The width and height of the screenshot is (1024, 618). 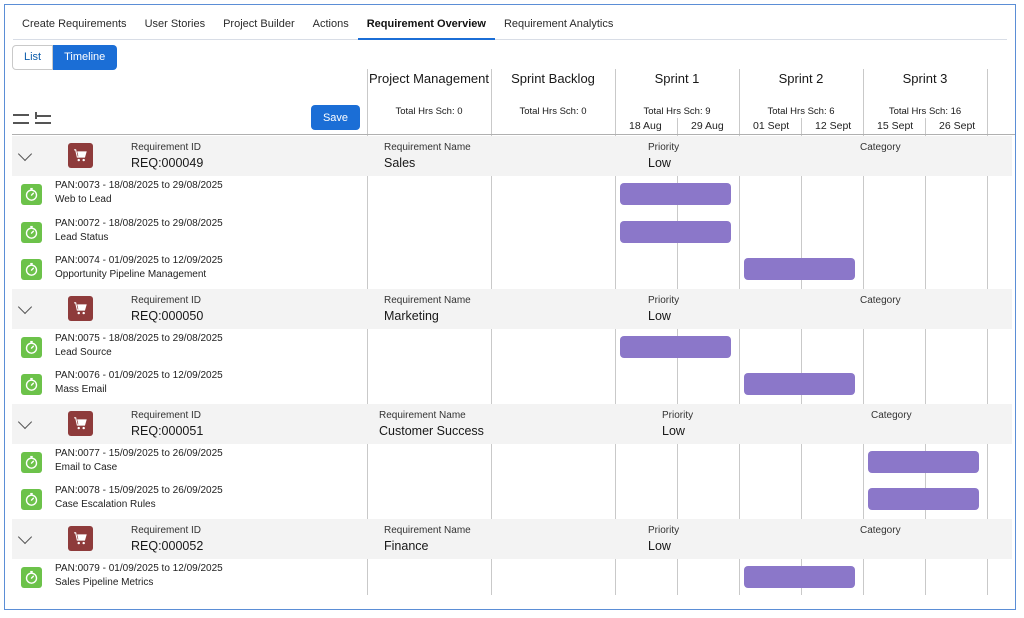 I want to click on timeline-view-button: Timeline, so click(x=85, y=57).